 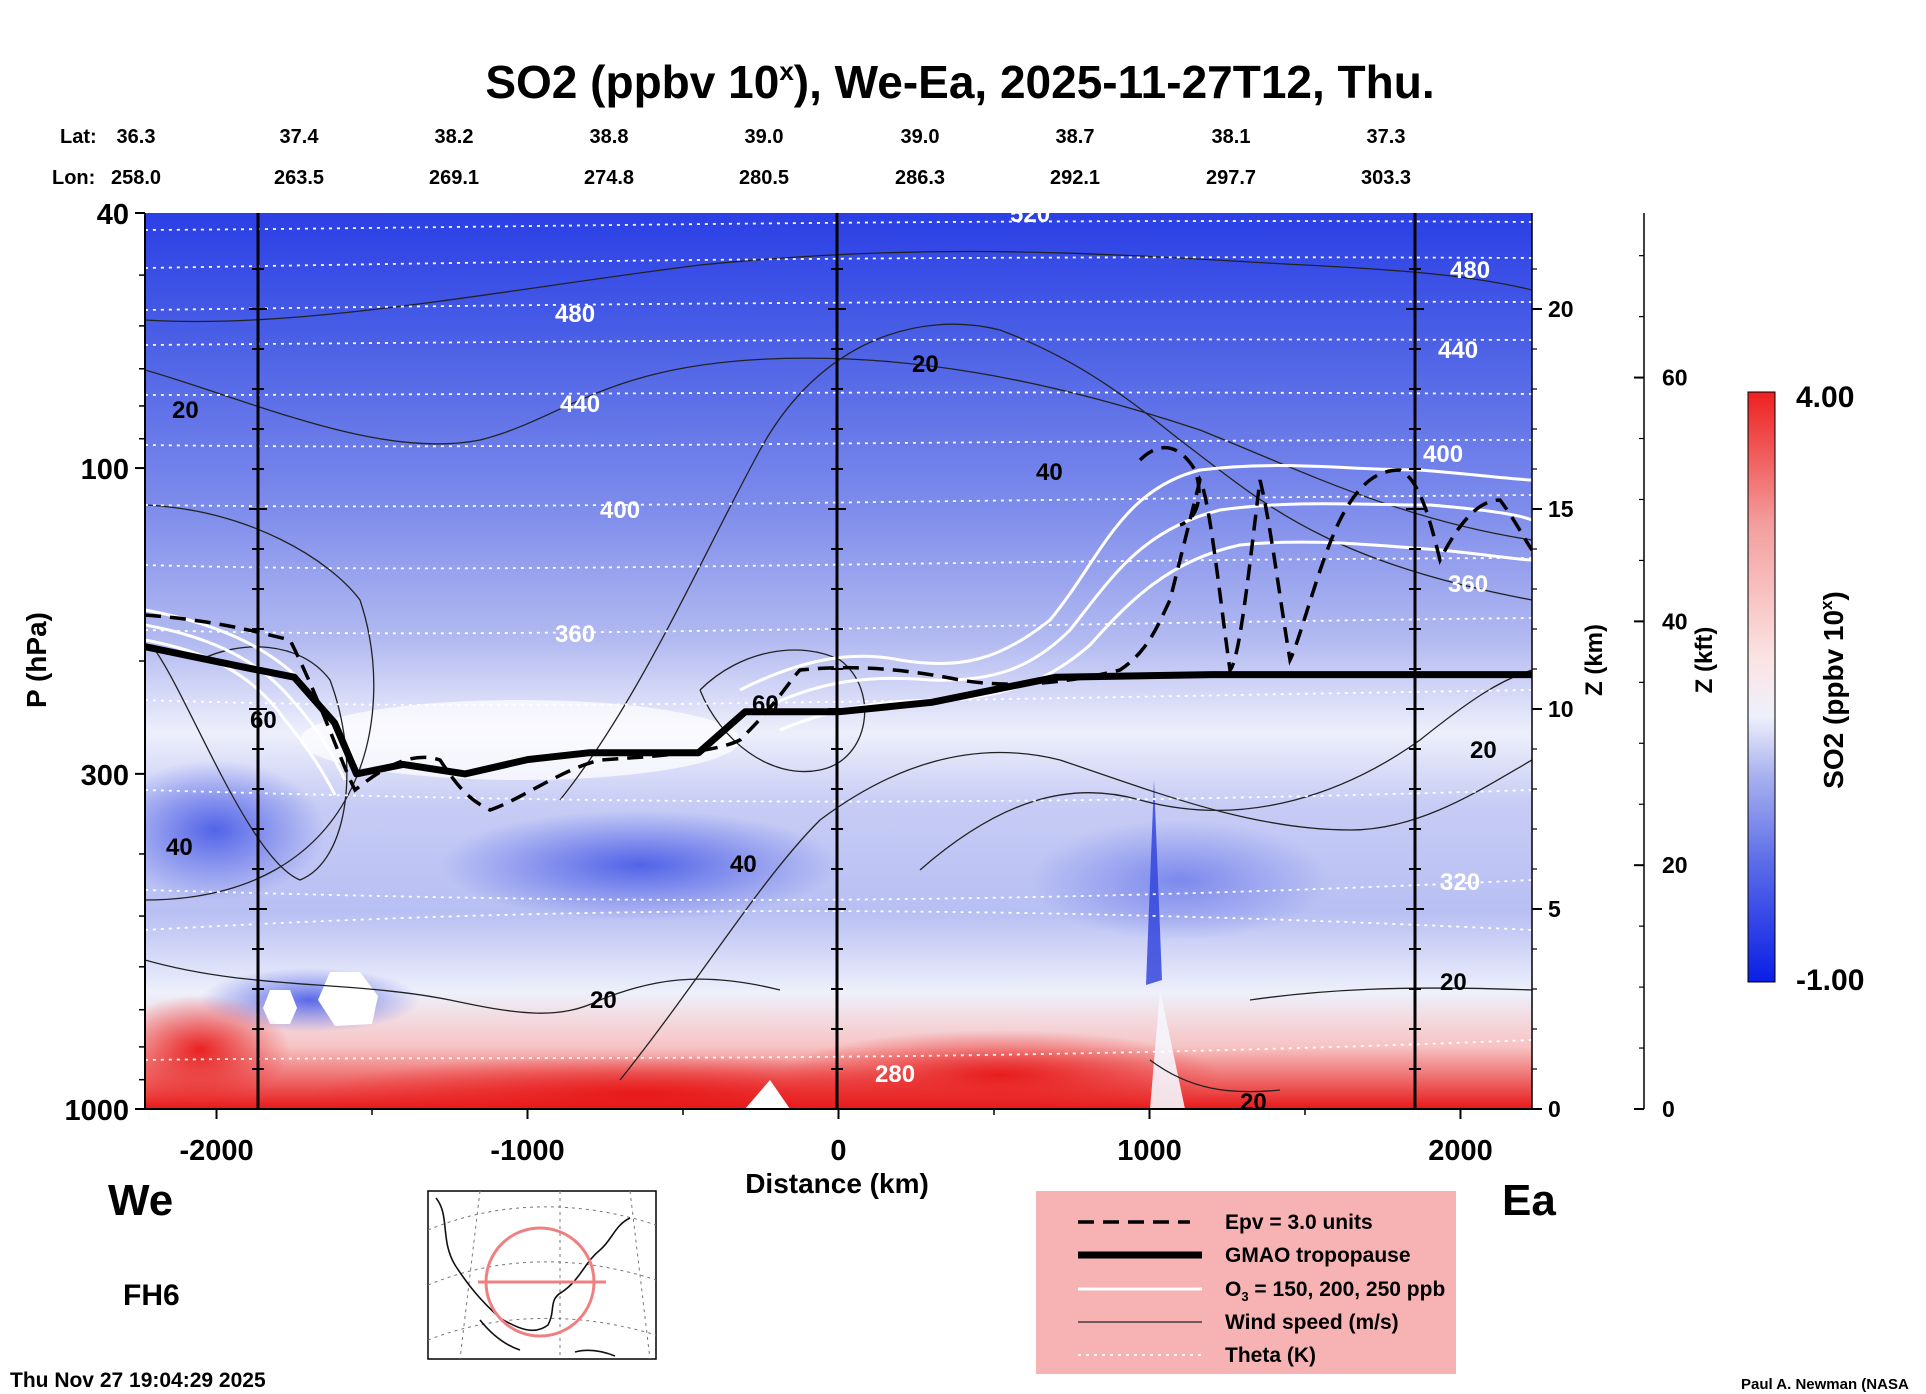 What do you see at coordinates (299, 178) in the screenshot?
I see `lon-value: 263.5` at bounding box center [299, 178].